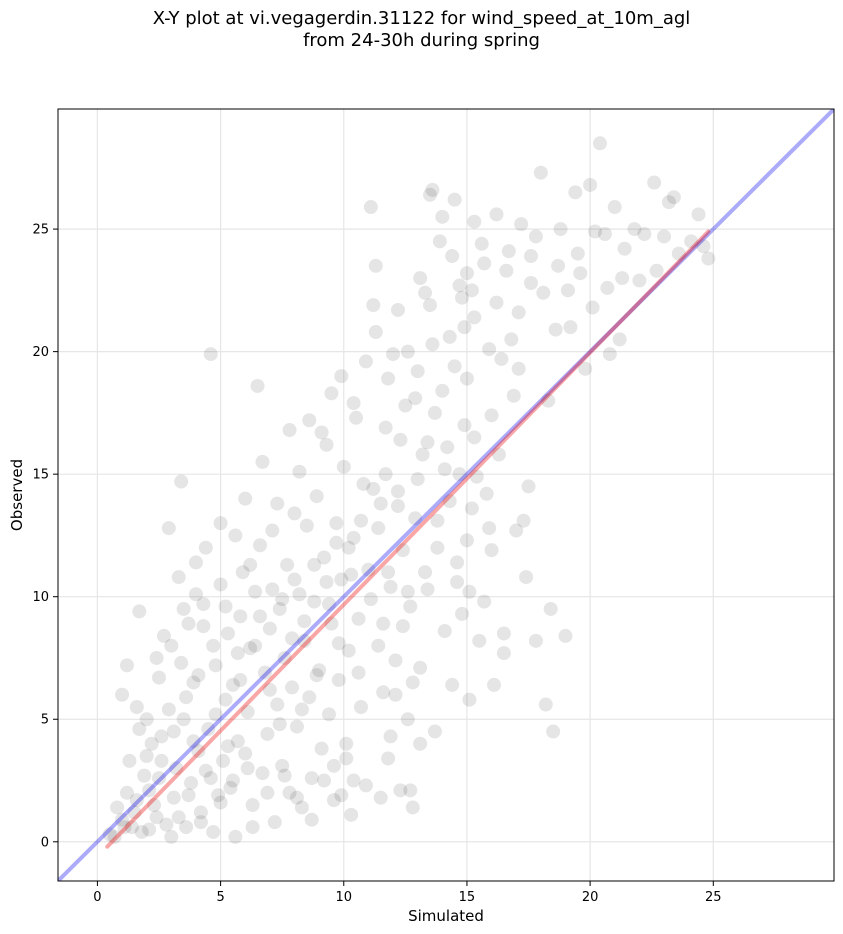 The width and height of the screenshot is (843, 934). I want to click on chart-title-line-2: from 24-30h during spring, so click(421, 40).